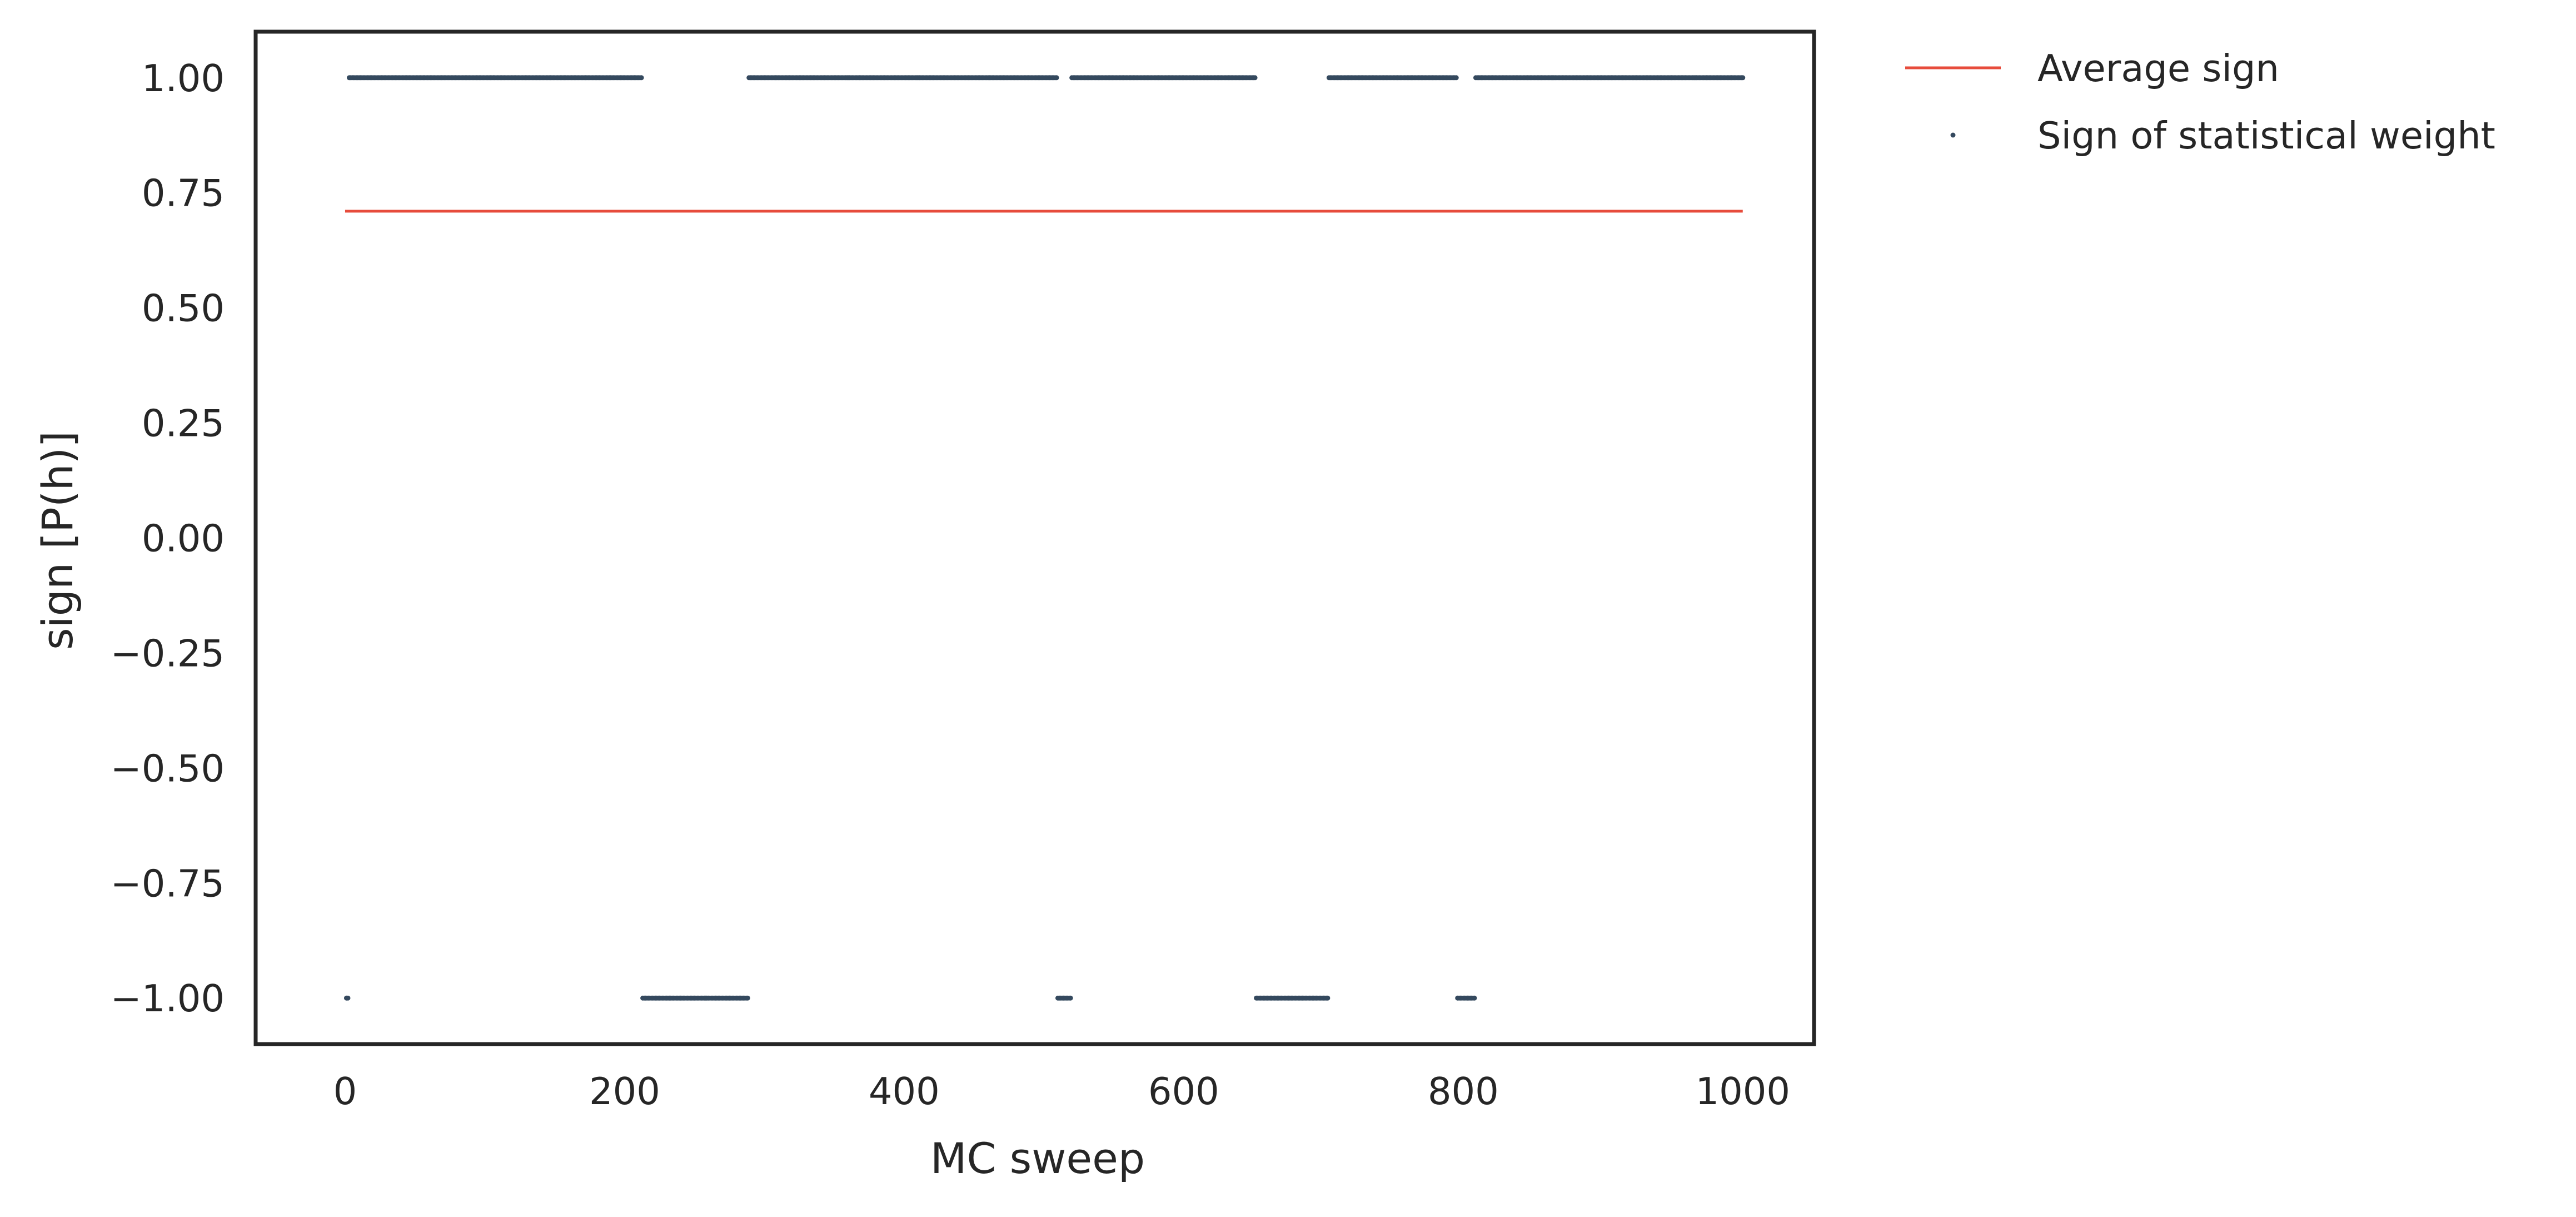 The width and height of the screenshot is (2576, 1217). Describe the element at coordinates (168, 884) in the screenshot. I see `y-tick-label: −0.75` at that location.